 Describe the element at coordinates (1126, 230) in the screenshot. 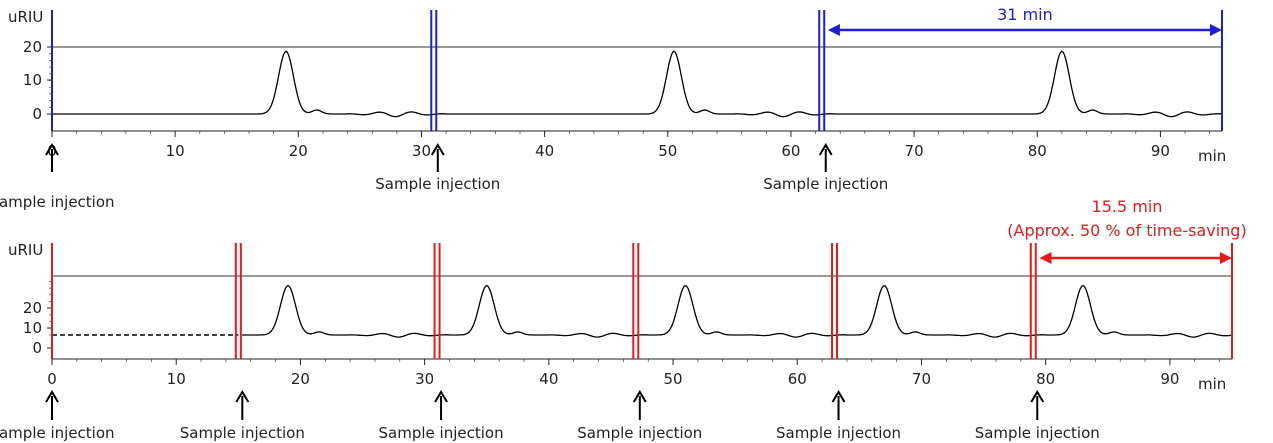

I see `interval-annotation-sublabel: (Approx. 50 % of time-saving)` at that location.